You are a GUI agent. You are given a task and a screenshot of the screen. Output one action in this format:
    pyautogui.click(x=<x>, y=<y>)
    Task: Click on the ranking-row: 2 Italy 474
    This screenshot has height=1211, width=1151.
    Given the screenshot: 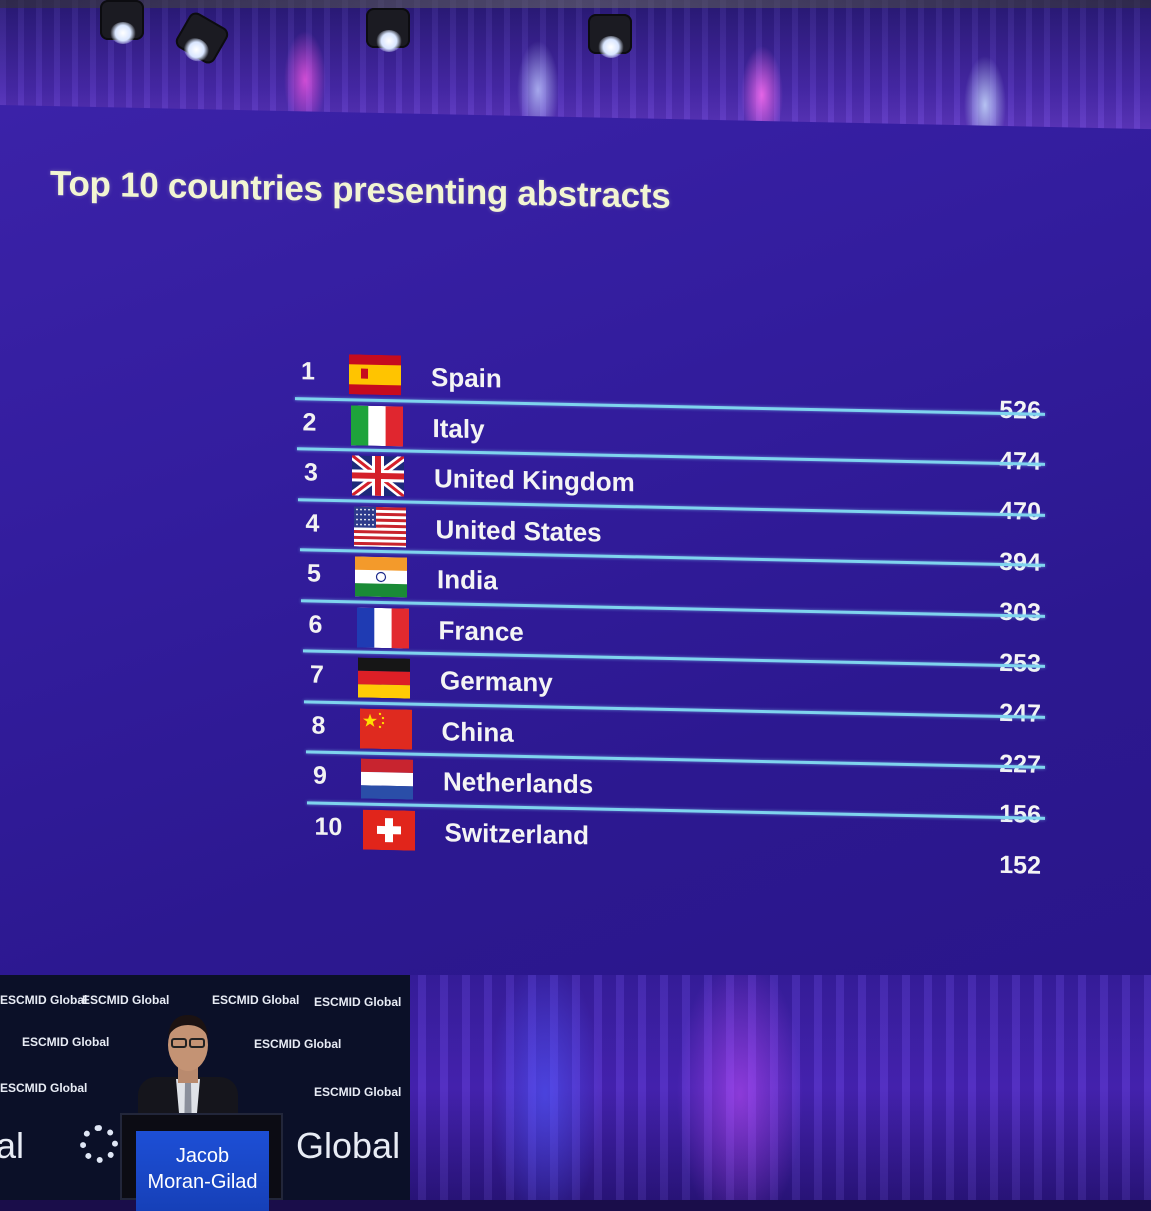 What is the action you would take?
    pyautogui.click(x=670, y=437)
    